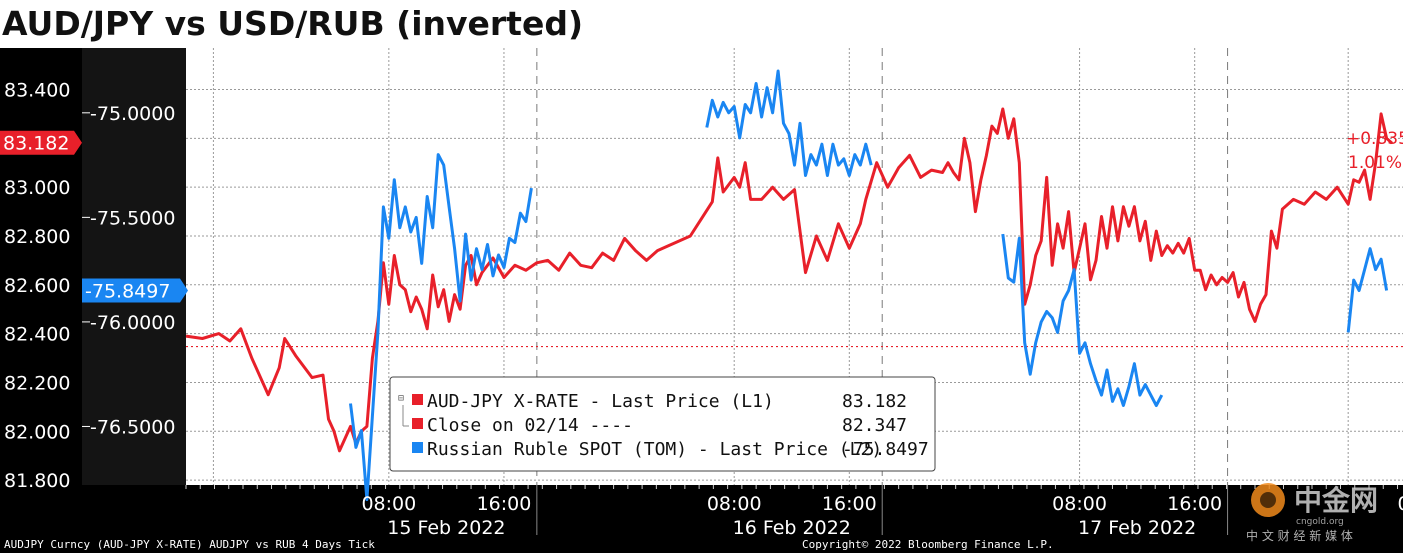 This screenshot has width=1403, height=553. What do you see at coordinates (874, 401) in the screenshot?
I see `legend-value: 83.182` at bounding box center [874, 401].